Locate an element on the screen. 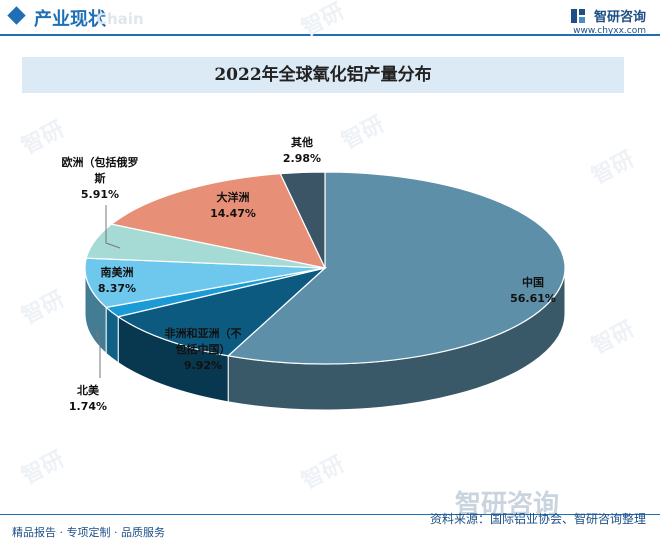  data-source: 资料来源：国际铝业协会、智研咨询整理 is located at coordinates (537, 519).